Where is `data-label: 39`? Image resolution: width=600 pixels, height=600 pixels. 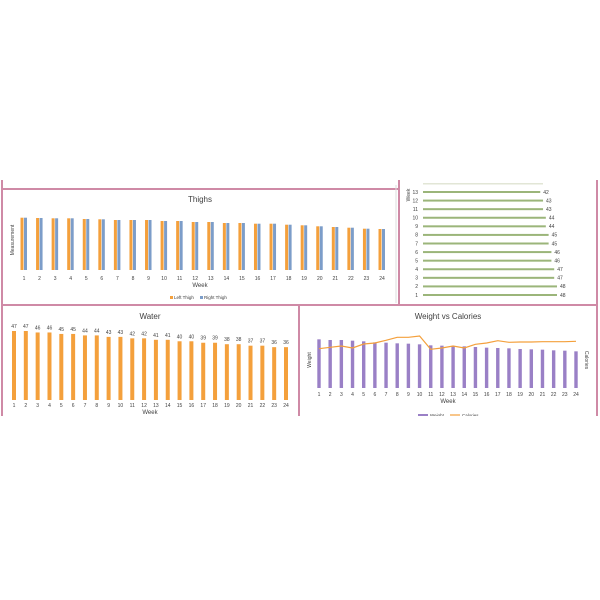 data-label: 39 is located at coordinates (203, 339).